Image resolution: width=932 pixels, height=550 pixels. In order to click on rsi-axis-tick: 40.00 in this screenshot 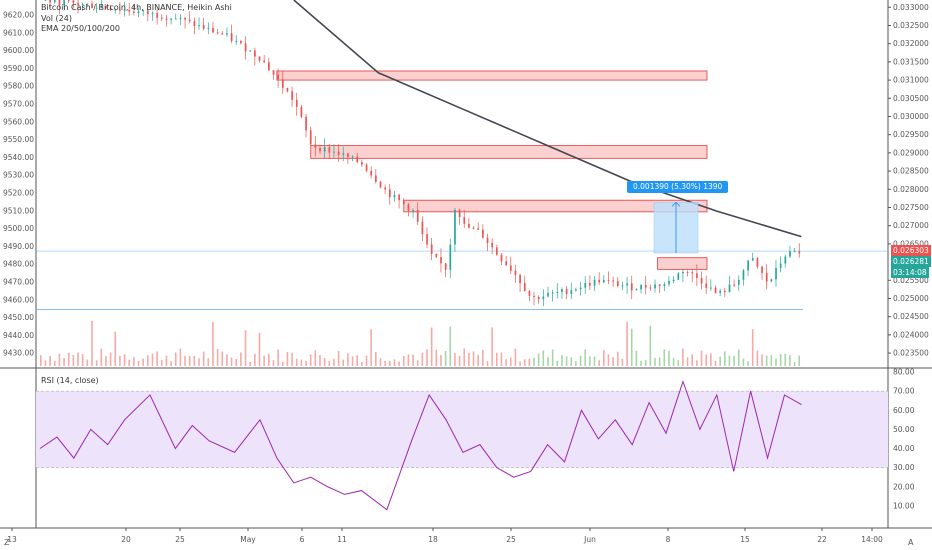, I will do `click(904, 448)`.